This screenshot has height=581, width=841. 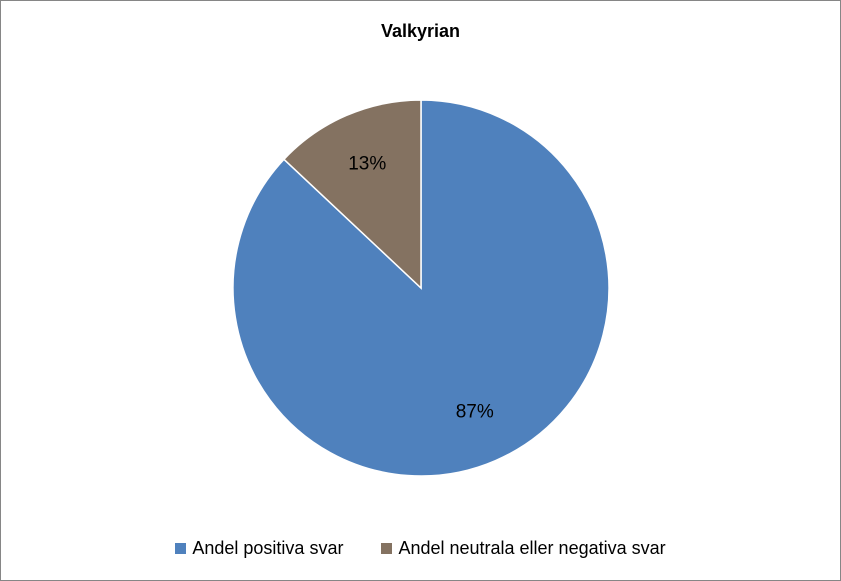 I want to click on data-label: 87%, so click(x=475, y=412).